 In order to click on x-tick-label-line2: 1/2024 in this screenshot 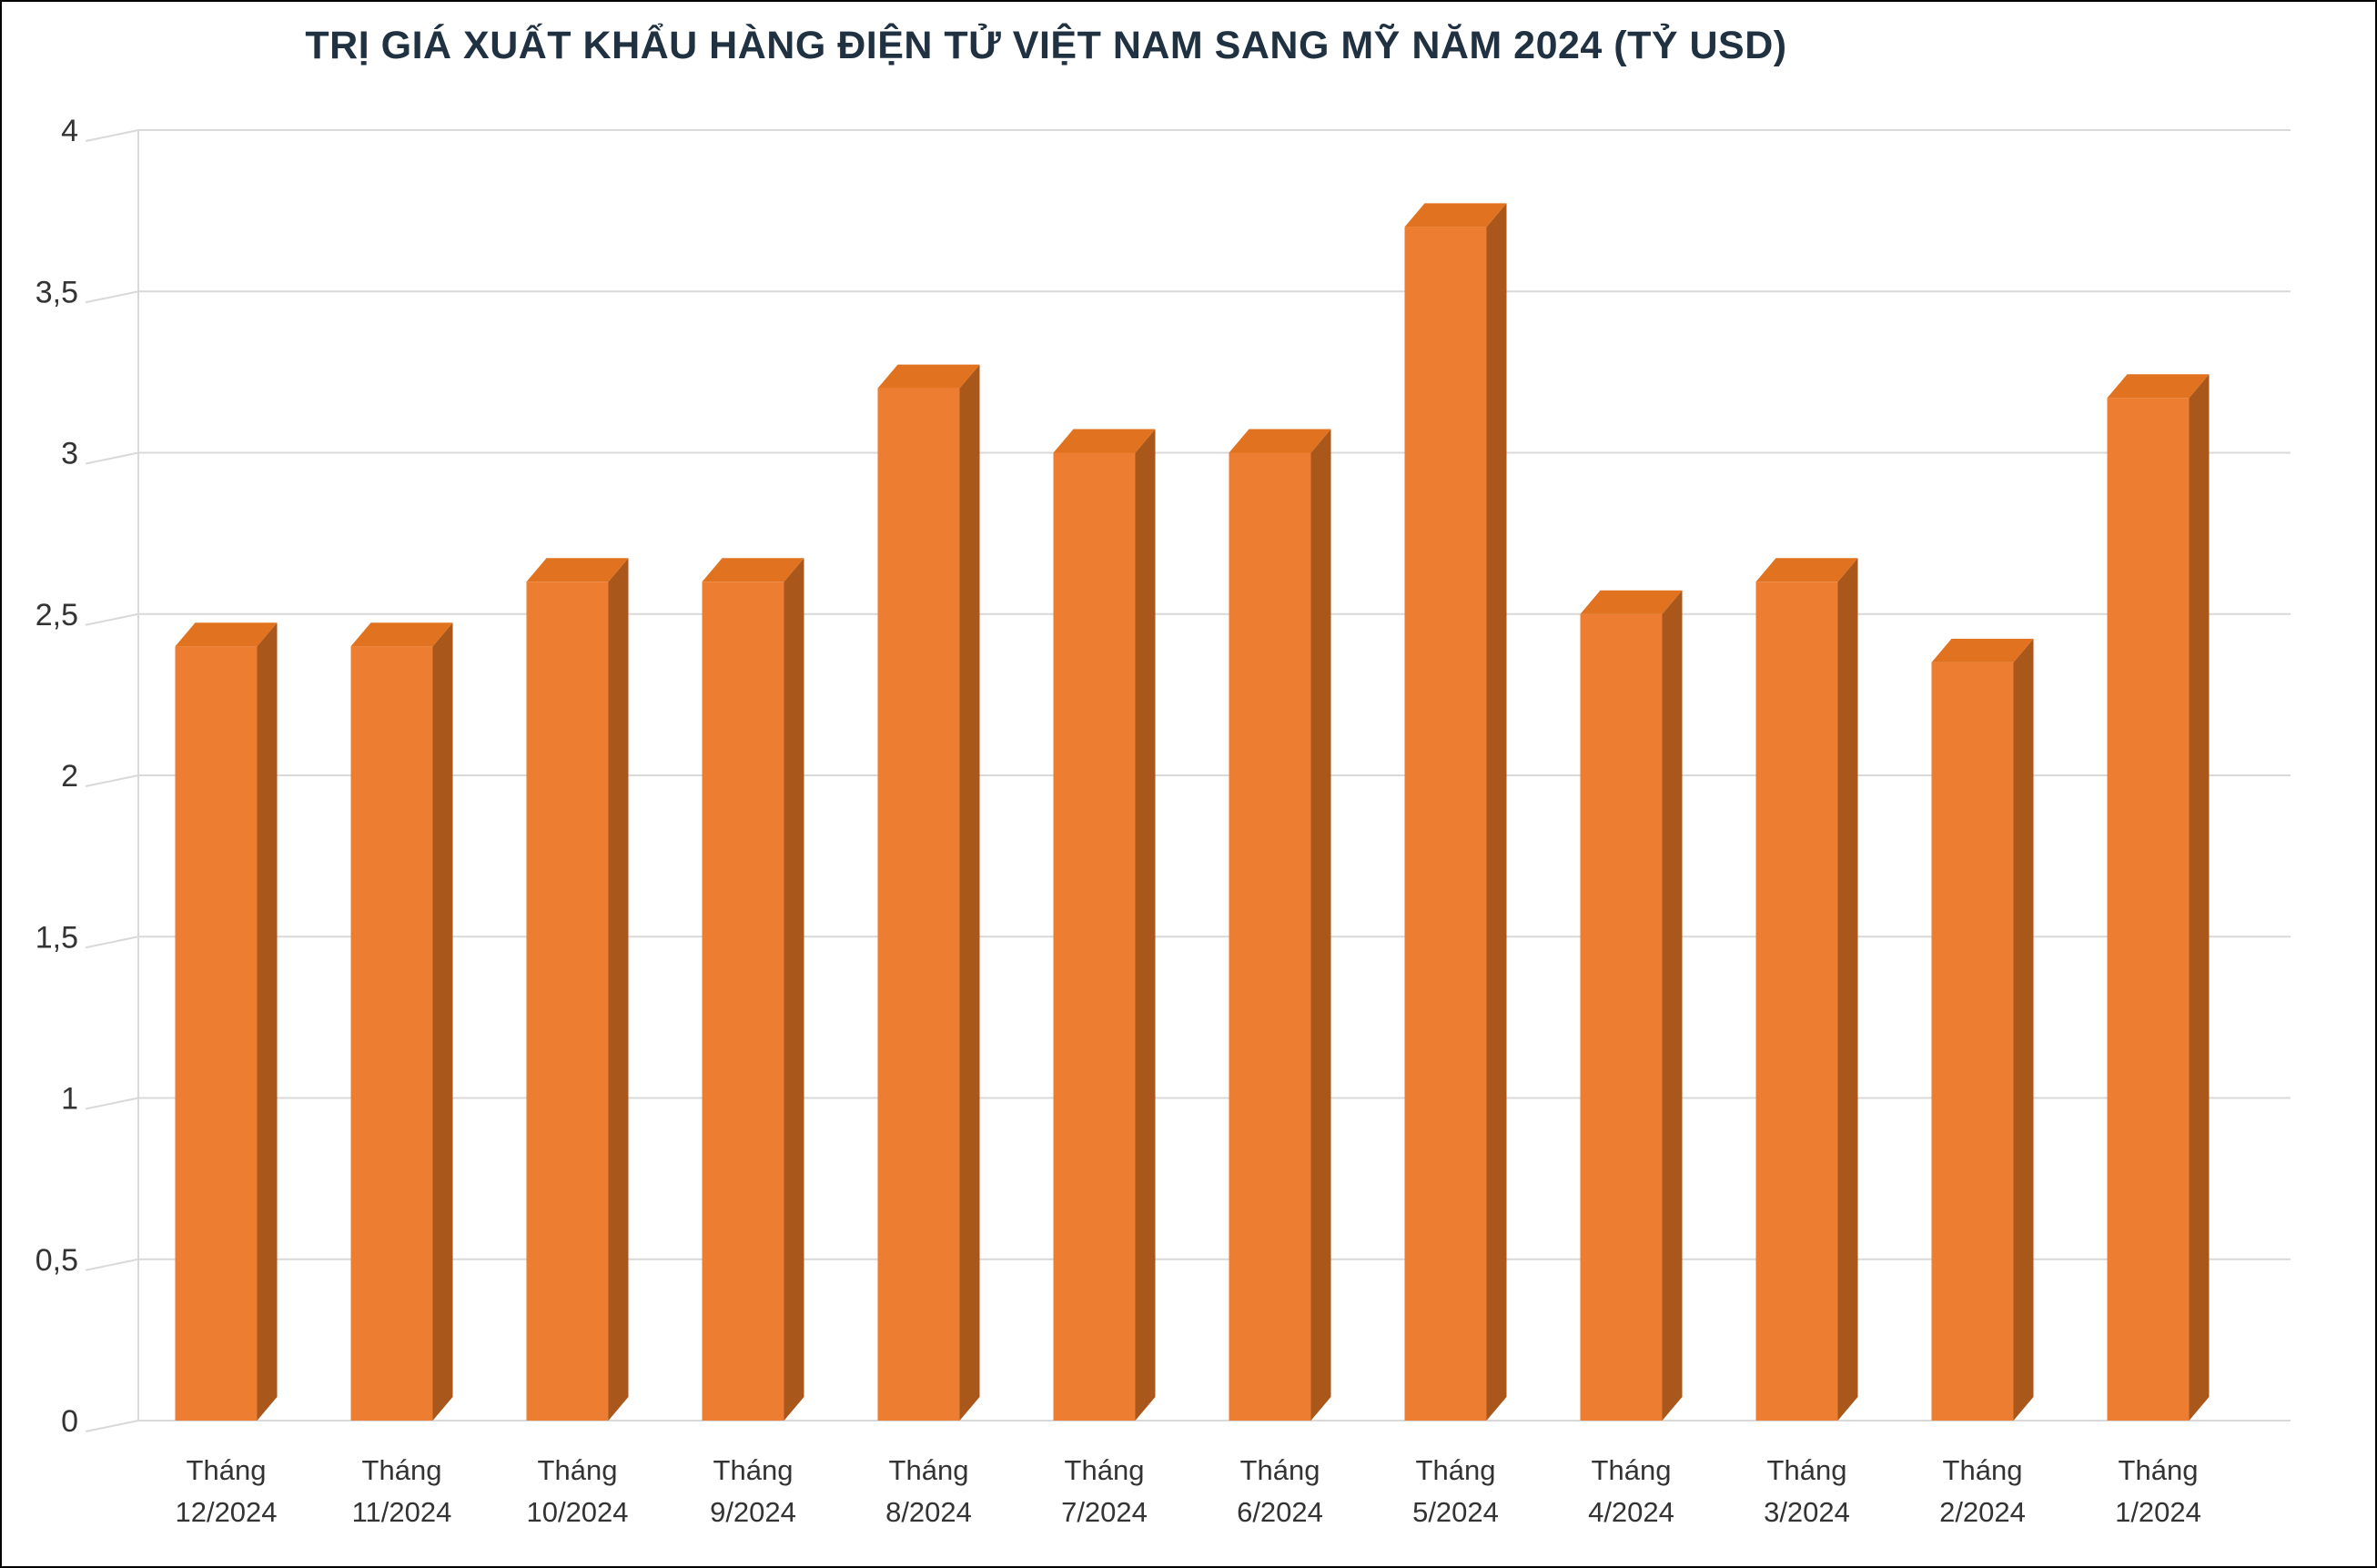, I will do `click(2158, 1512)`.